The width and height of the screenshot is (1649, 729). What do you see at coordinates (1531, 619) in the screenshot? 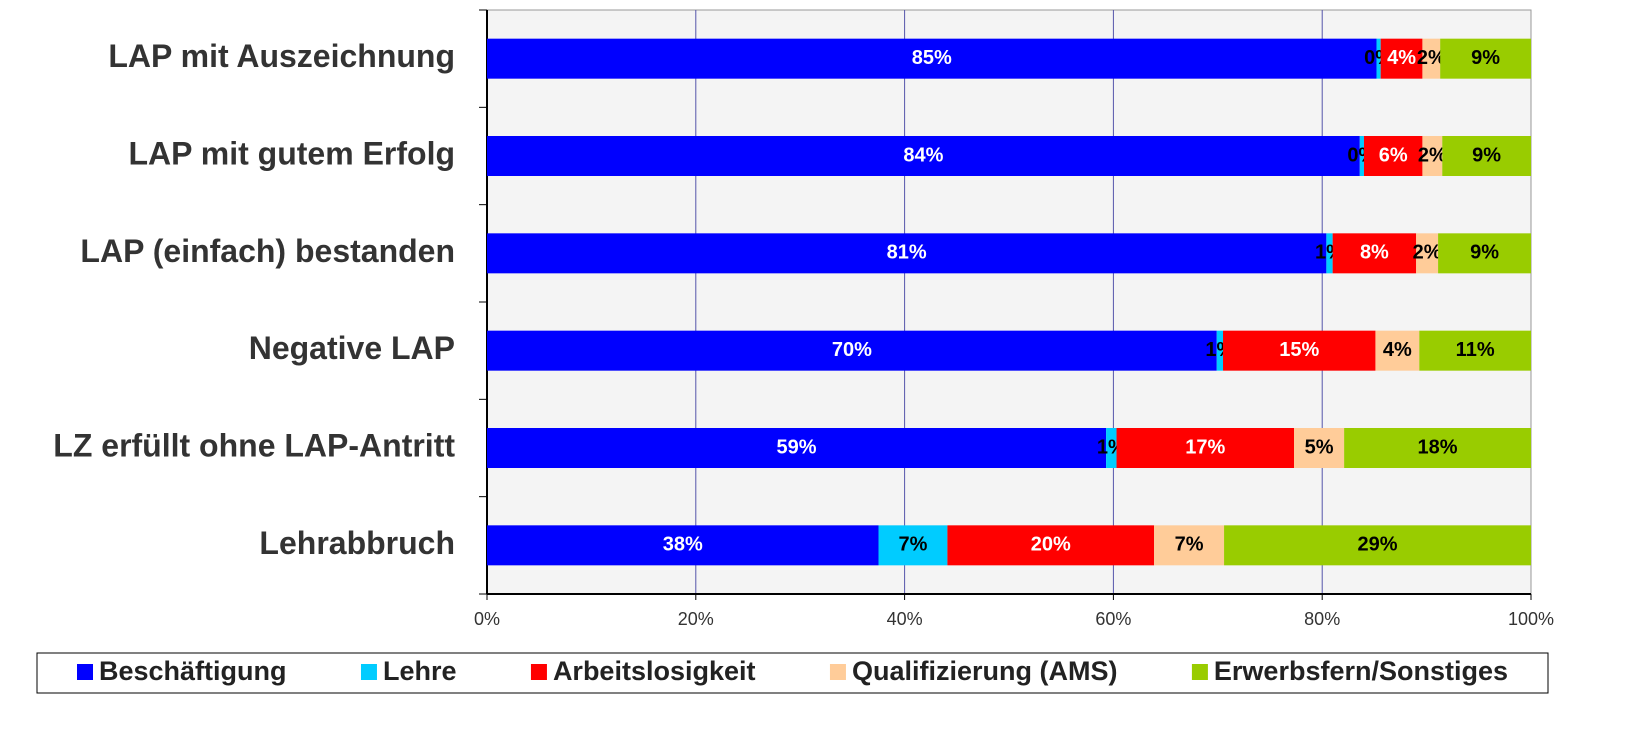
I see `x-tick-label: 100%` at bounding box center [1531, 619].